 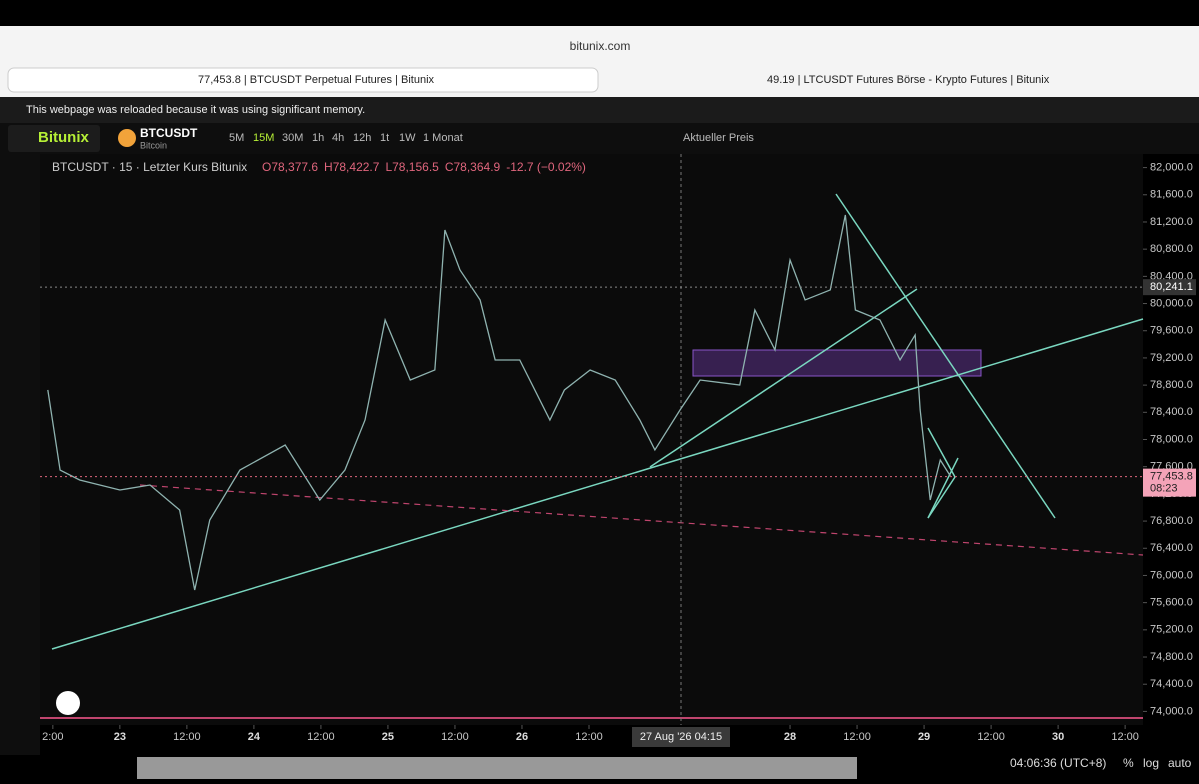 I want to click on chart-title: BTCUSDT · 15 · Letzter Kurs Bitunix, so click(x=149, y=167).